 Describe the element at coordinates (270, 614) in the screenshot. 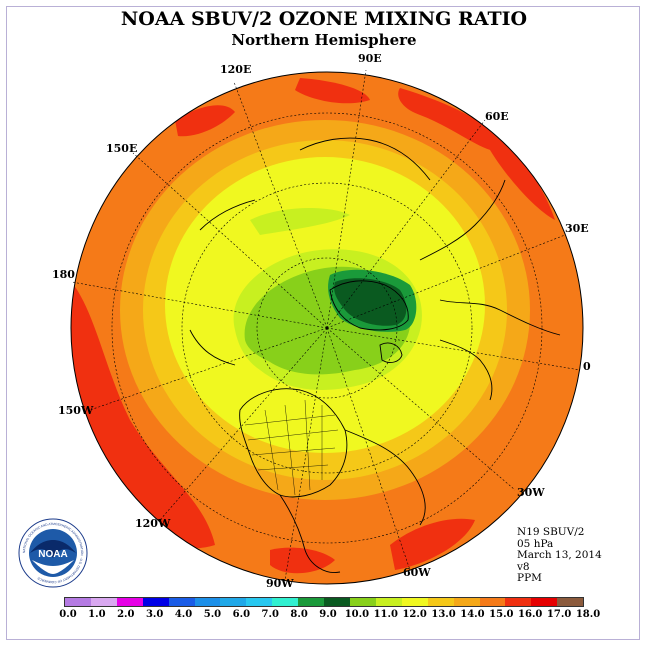

I see `colorbar-tick-label: 7.0` at that location.